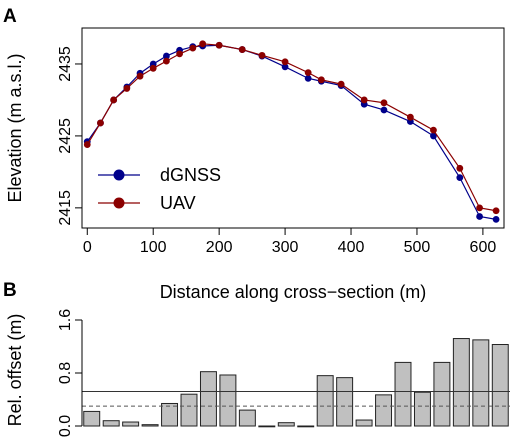  What do you see at coordinates (15, 370) in the screenshot?
I see `y-axis-title: Rel. offset (m)` at bounding box center [15, 370].